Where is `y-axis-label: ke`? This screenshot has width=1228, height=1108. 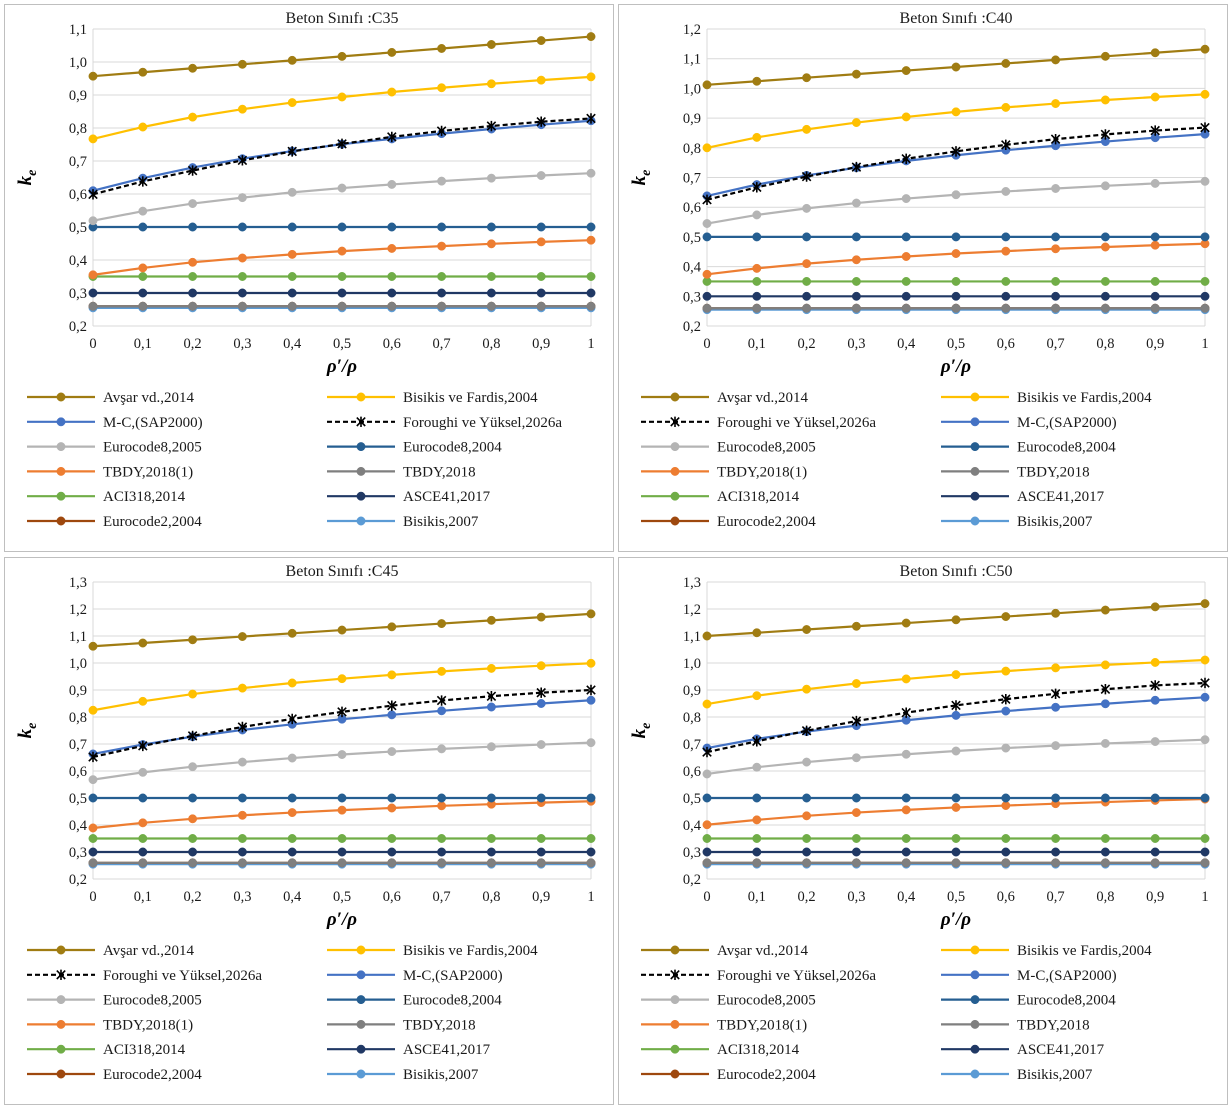 y-axis-label: ke is located at coordinates (641, 178).